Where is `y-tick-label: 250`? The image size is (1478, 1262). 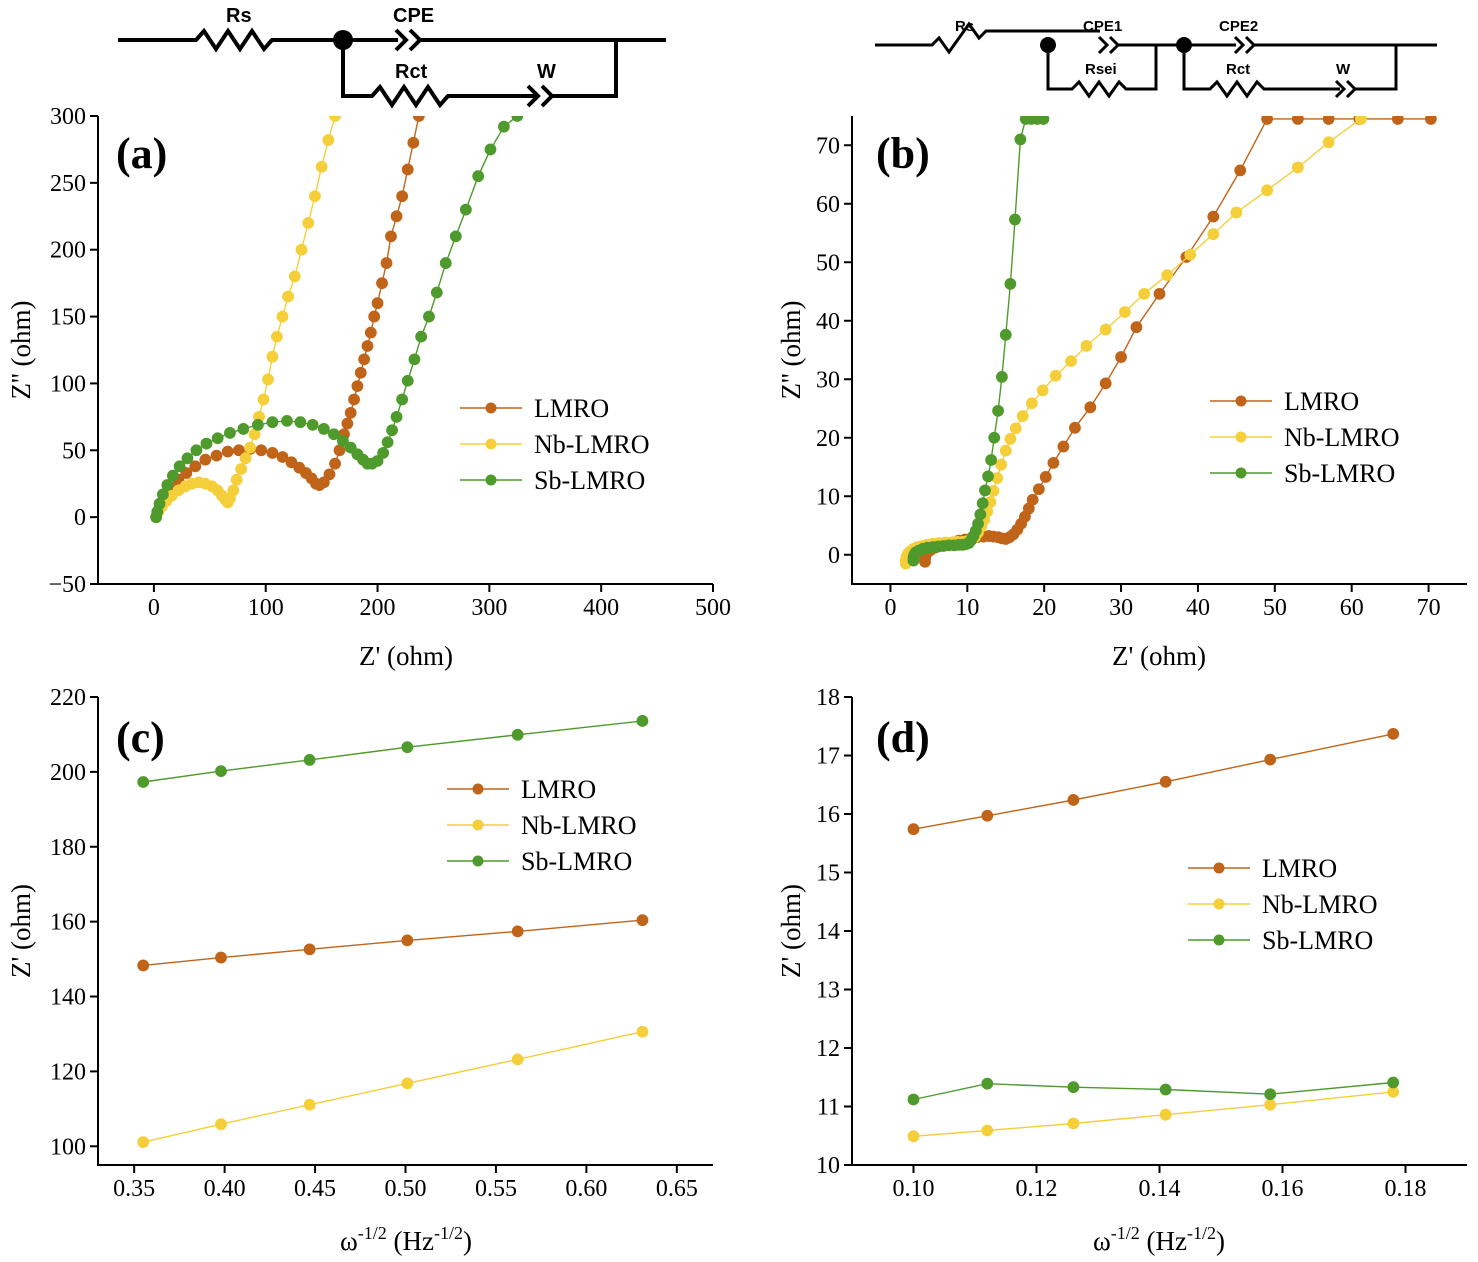 y-tick-label: 250 is located at coordinates (68, 184).